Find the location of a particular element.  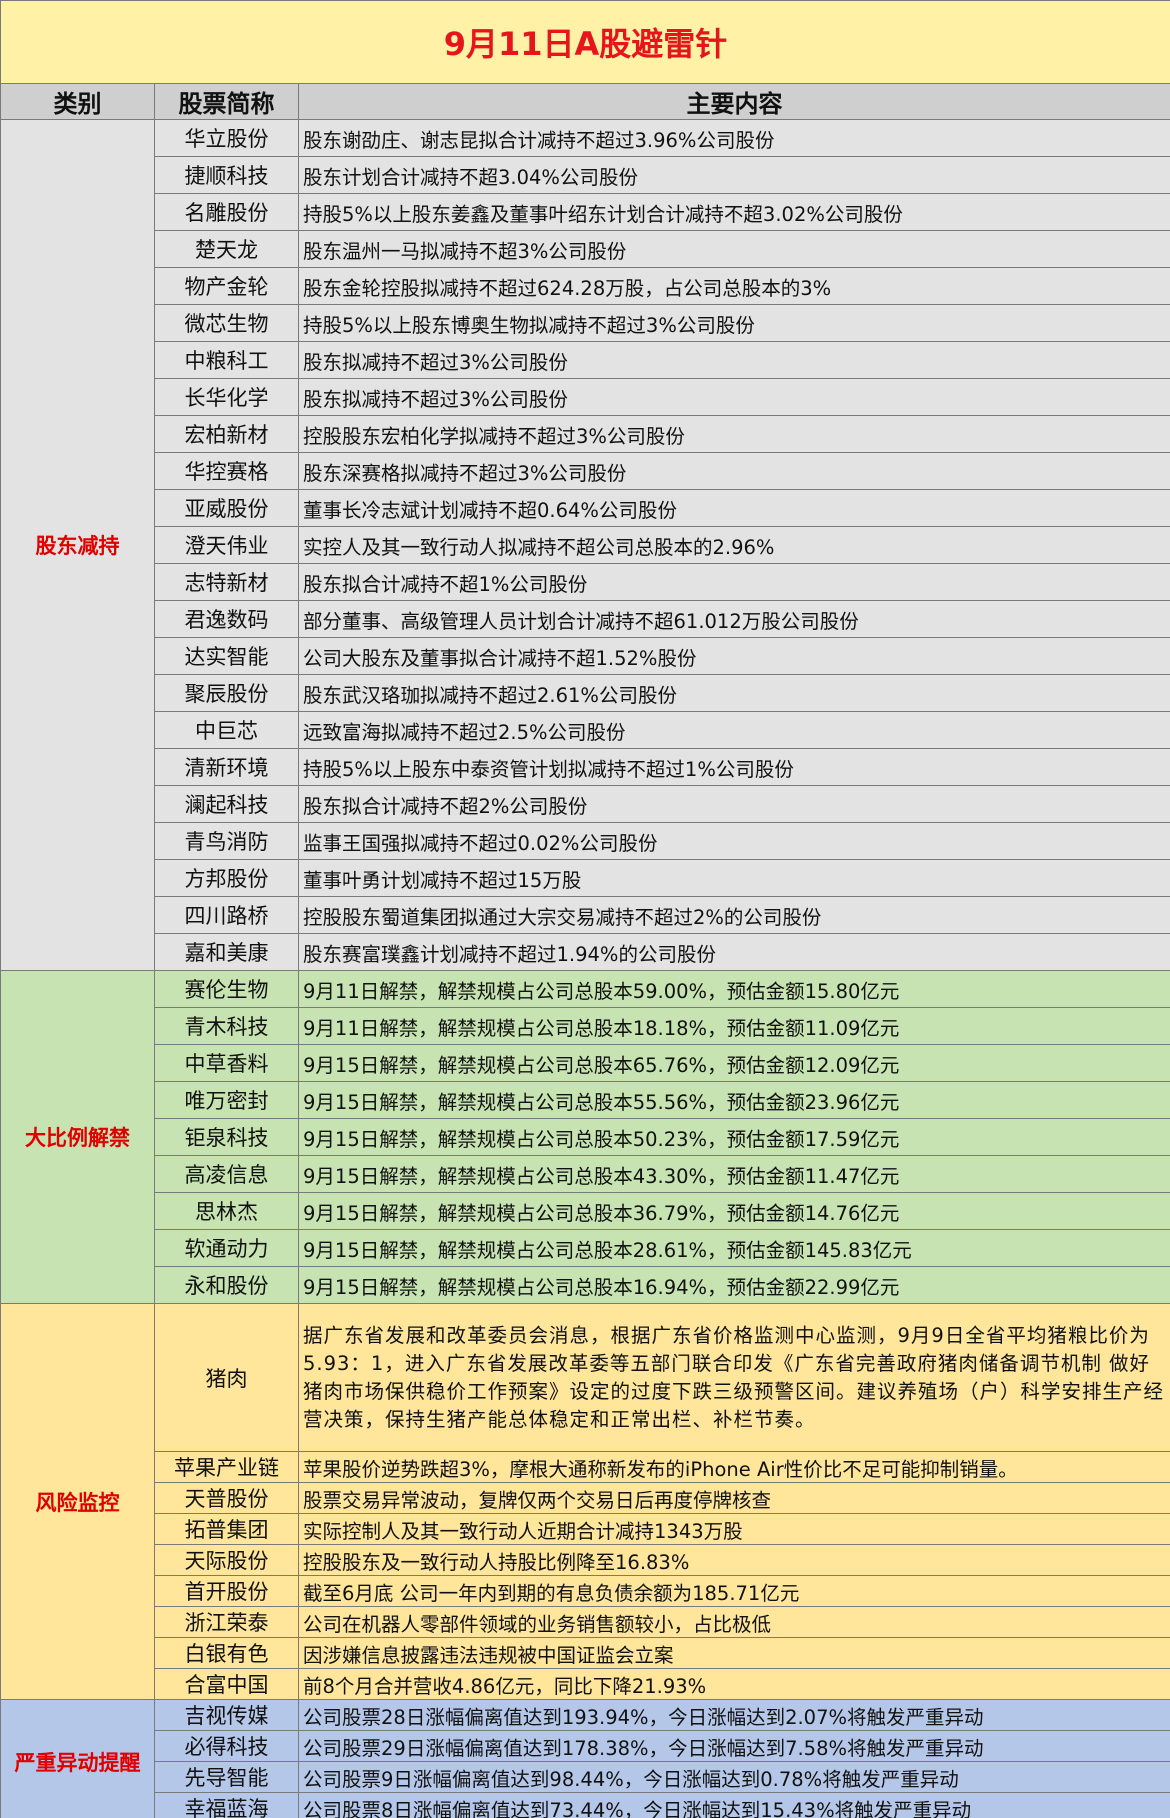

table-row: 永和股份 9月15日解禁，解禁规模占公司总股本16.94%，预估金额22.99亿元 is located at coordinates (585, 1285).